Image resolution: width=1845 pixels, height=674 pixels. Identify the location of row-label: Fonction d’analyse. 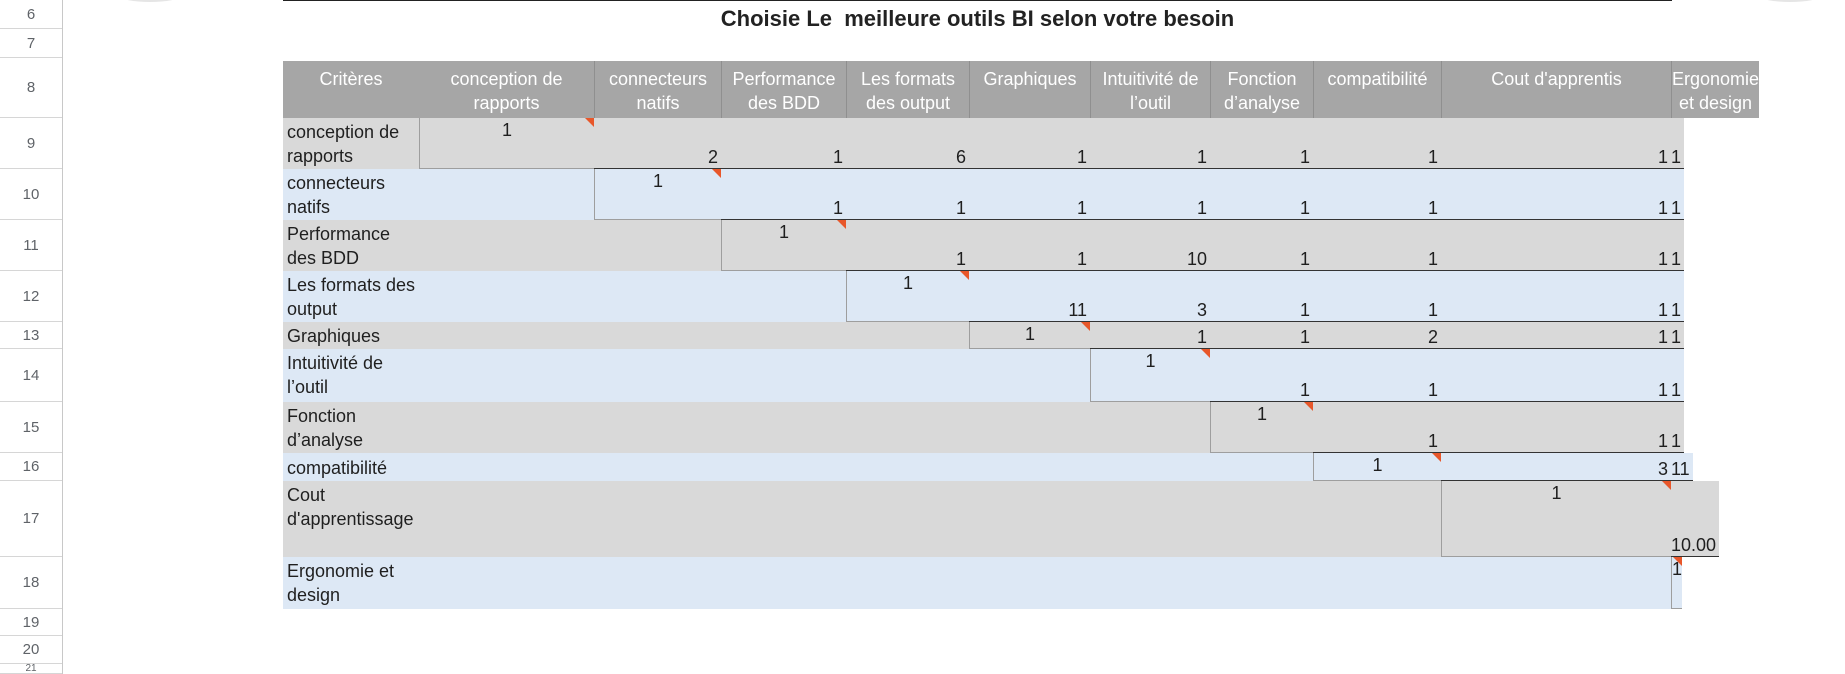
(746, 427).